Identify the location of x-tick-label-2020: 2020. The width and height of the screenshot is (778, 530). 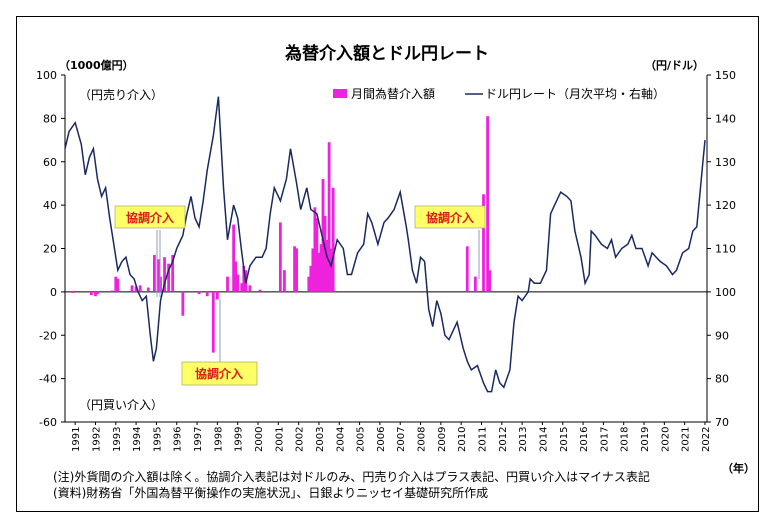
(665, 439).